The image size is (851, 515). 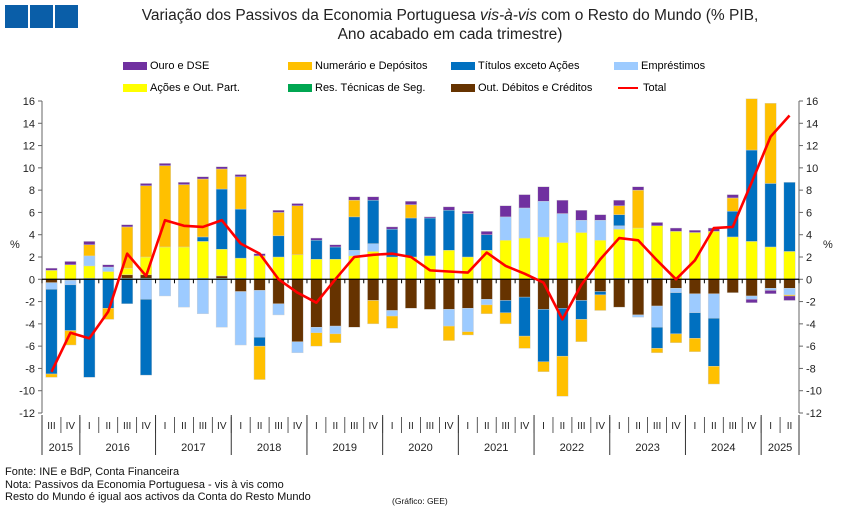 What do you see at coordinates (809, 258) in the screenshot?
I see `y-tick-label-right: 2` at bounding box center [809, 258].